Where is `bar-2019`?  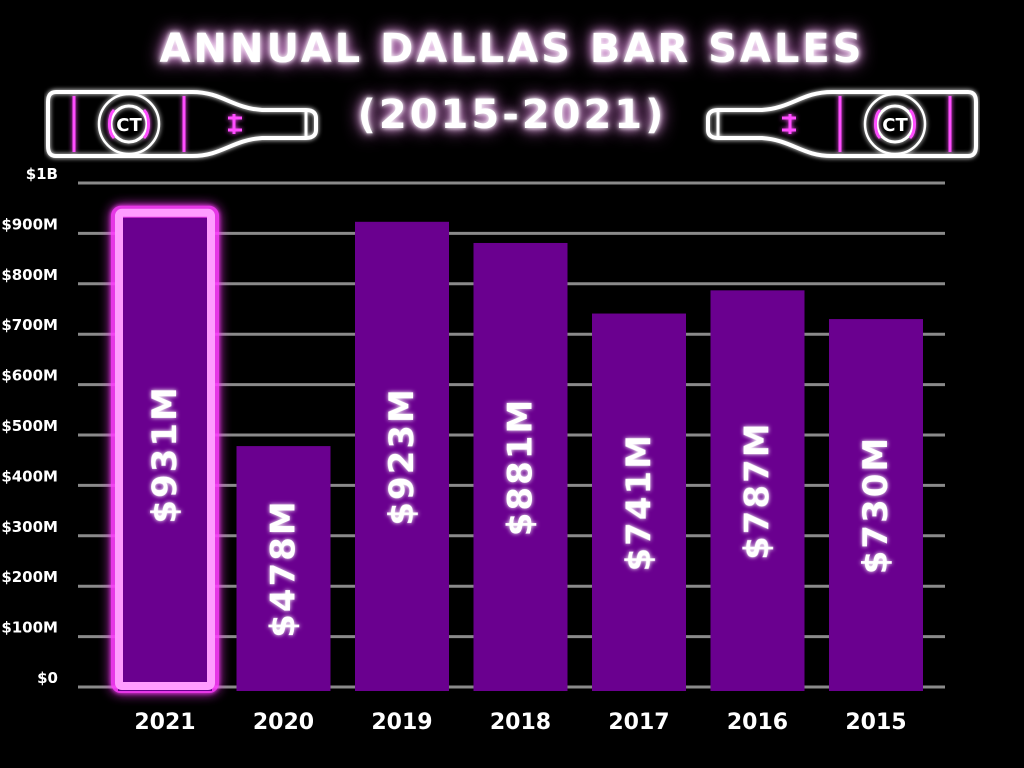
bar-2019 is located at coordinates (402, 456).